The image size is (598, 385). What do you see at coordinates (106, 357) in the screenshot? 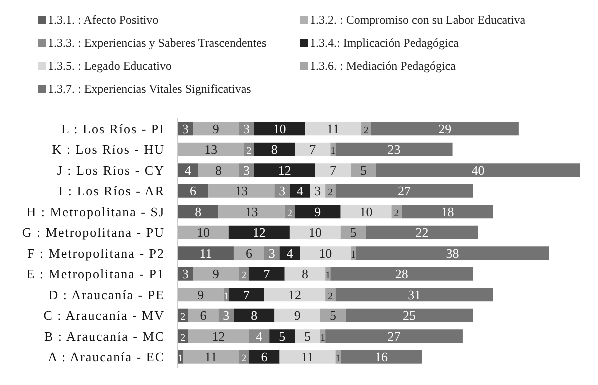
I see `y-tick-label: A : Araucanía - EC` at bounding box center [106, 357].